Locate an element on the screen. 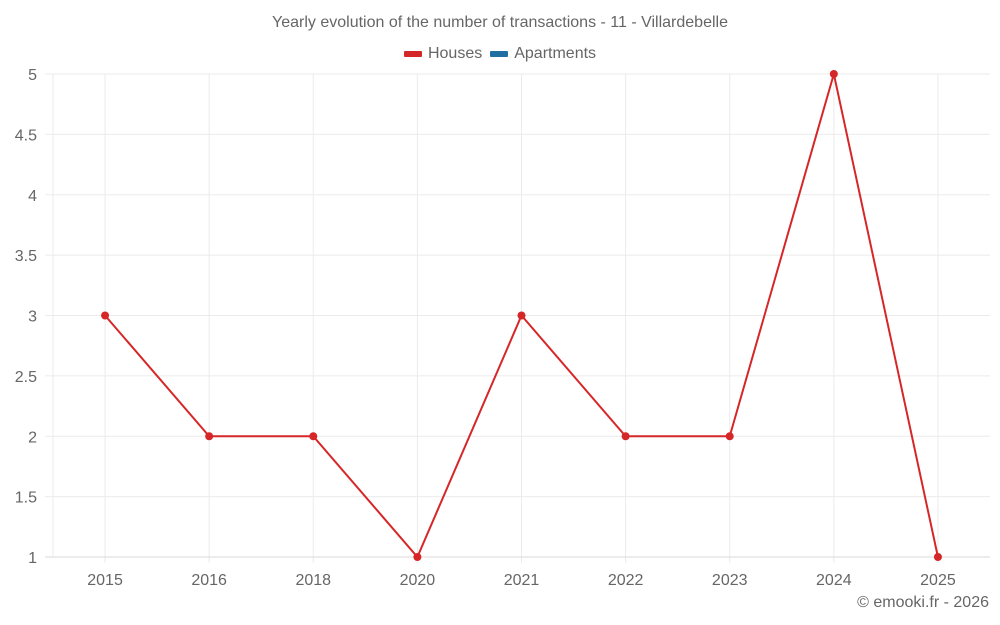 This screenshot has width=1000, height=625. legend-label-apartments: Apartments is located at coordinates (555, 53).